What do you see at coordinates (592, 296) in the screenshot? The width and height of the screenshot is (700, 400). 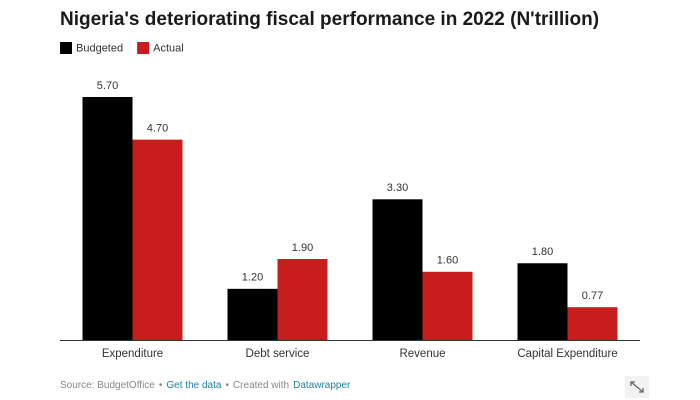 I see `value-label: 0.77` at bounding box center [592, 296].